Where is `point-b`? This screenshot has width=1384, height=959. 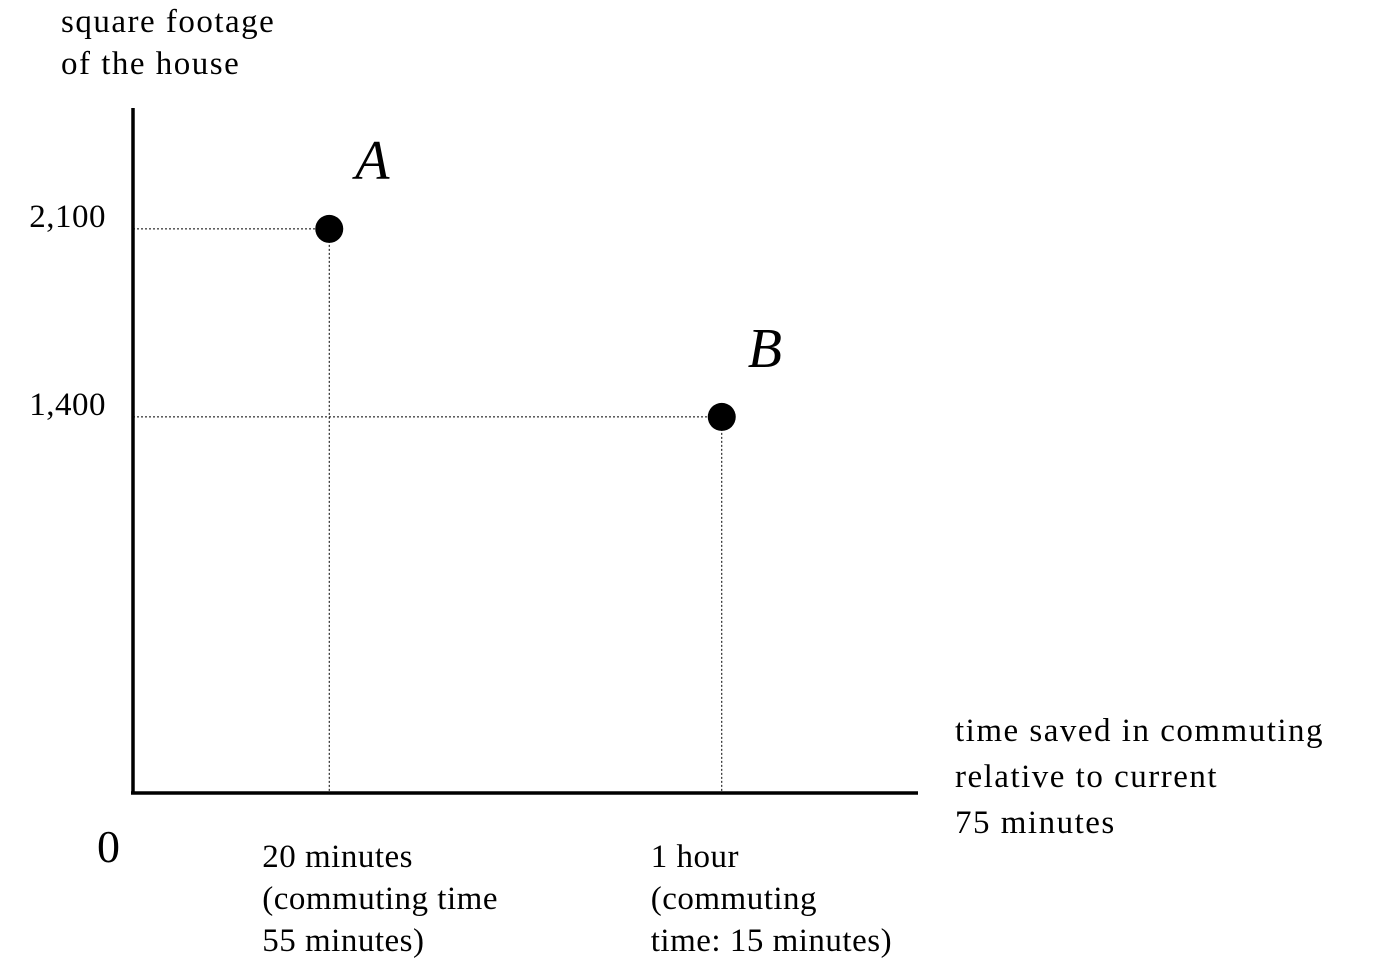 point-b is located at coordinates (721, 416).